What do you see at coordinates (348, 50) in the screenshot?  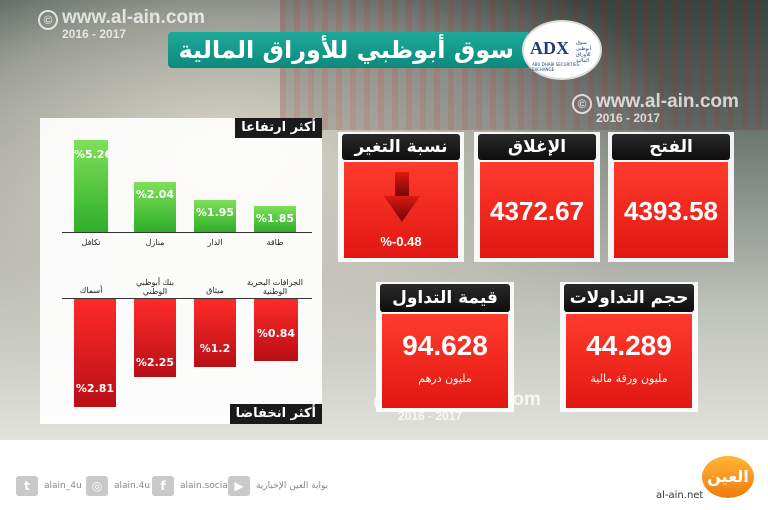 I see `page-title: سوق أبوظبي للأوراق المالية` at bounding box center [348, 50].